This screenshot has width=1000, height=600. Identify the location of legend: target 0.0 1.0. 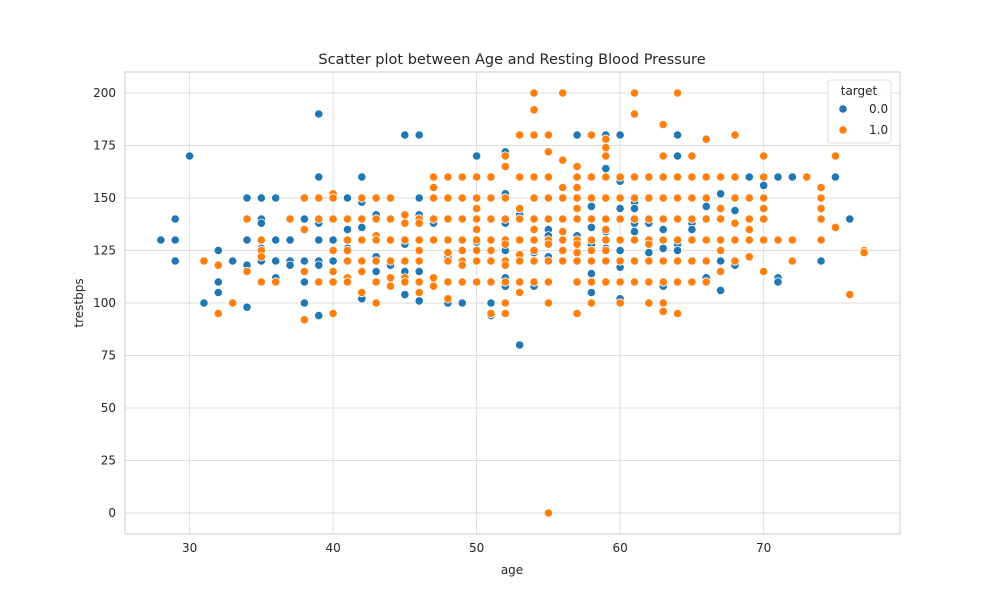
(859, 111).